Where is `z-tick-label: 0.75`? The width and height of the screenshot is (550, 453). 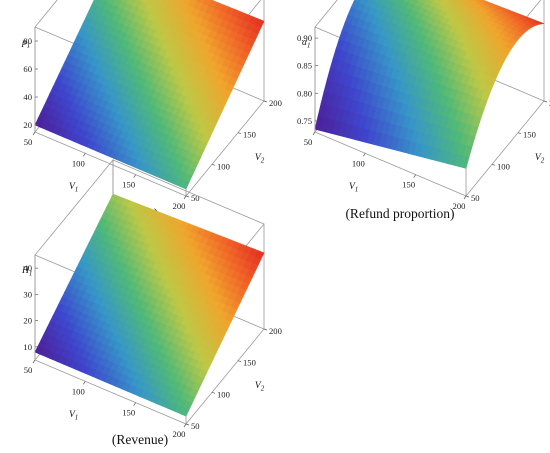 z-tick-label: 0.75 is located at coordinates (304, 121).